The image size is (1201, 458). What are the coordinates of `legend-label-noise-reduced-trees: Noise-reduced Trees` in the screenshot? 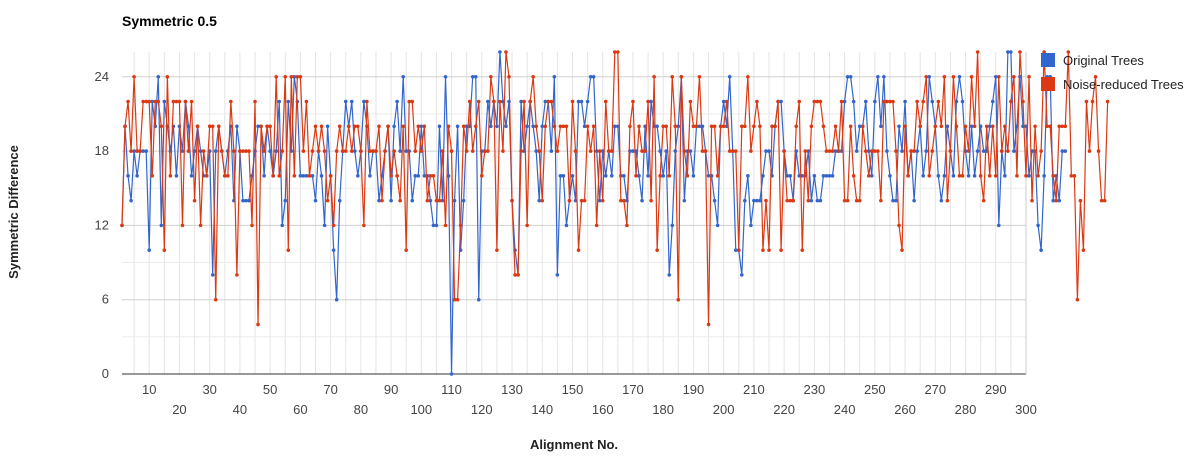 It's located at (1123, 84).